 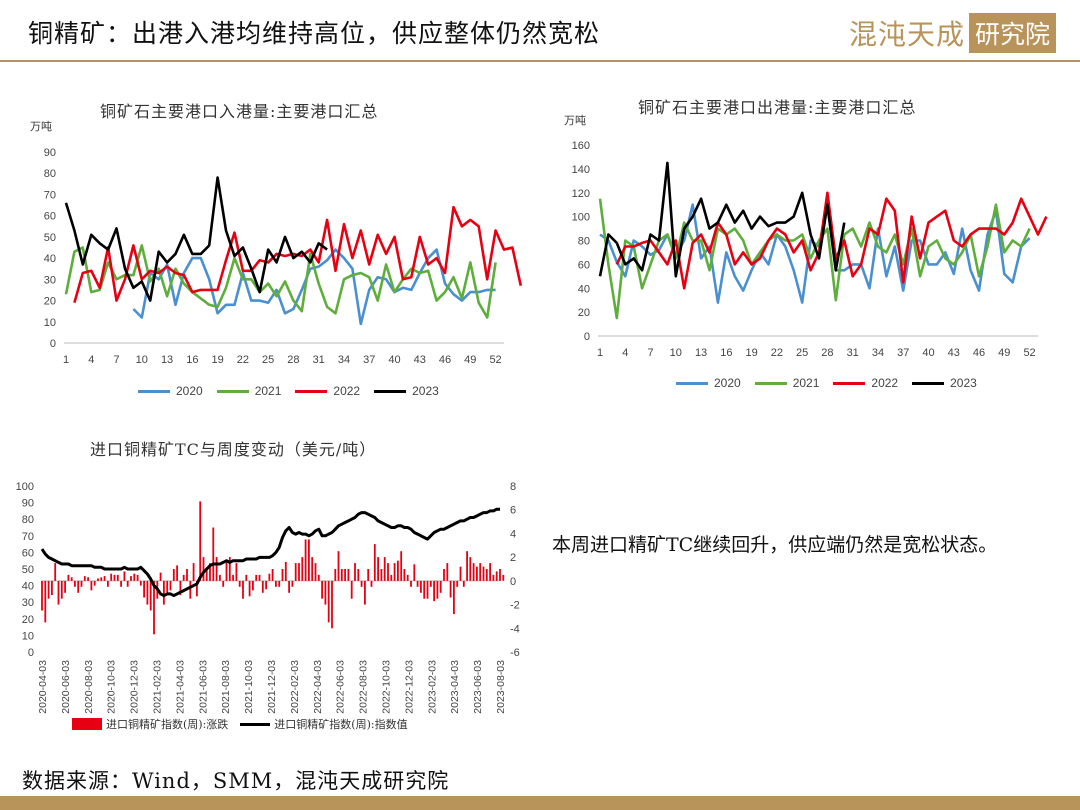 I want to click on chart3-title: 进口铜精矿TC与周度变动（美元/吨）, so click(x=233, y=449).